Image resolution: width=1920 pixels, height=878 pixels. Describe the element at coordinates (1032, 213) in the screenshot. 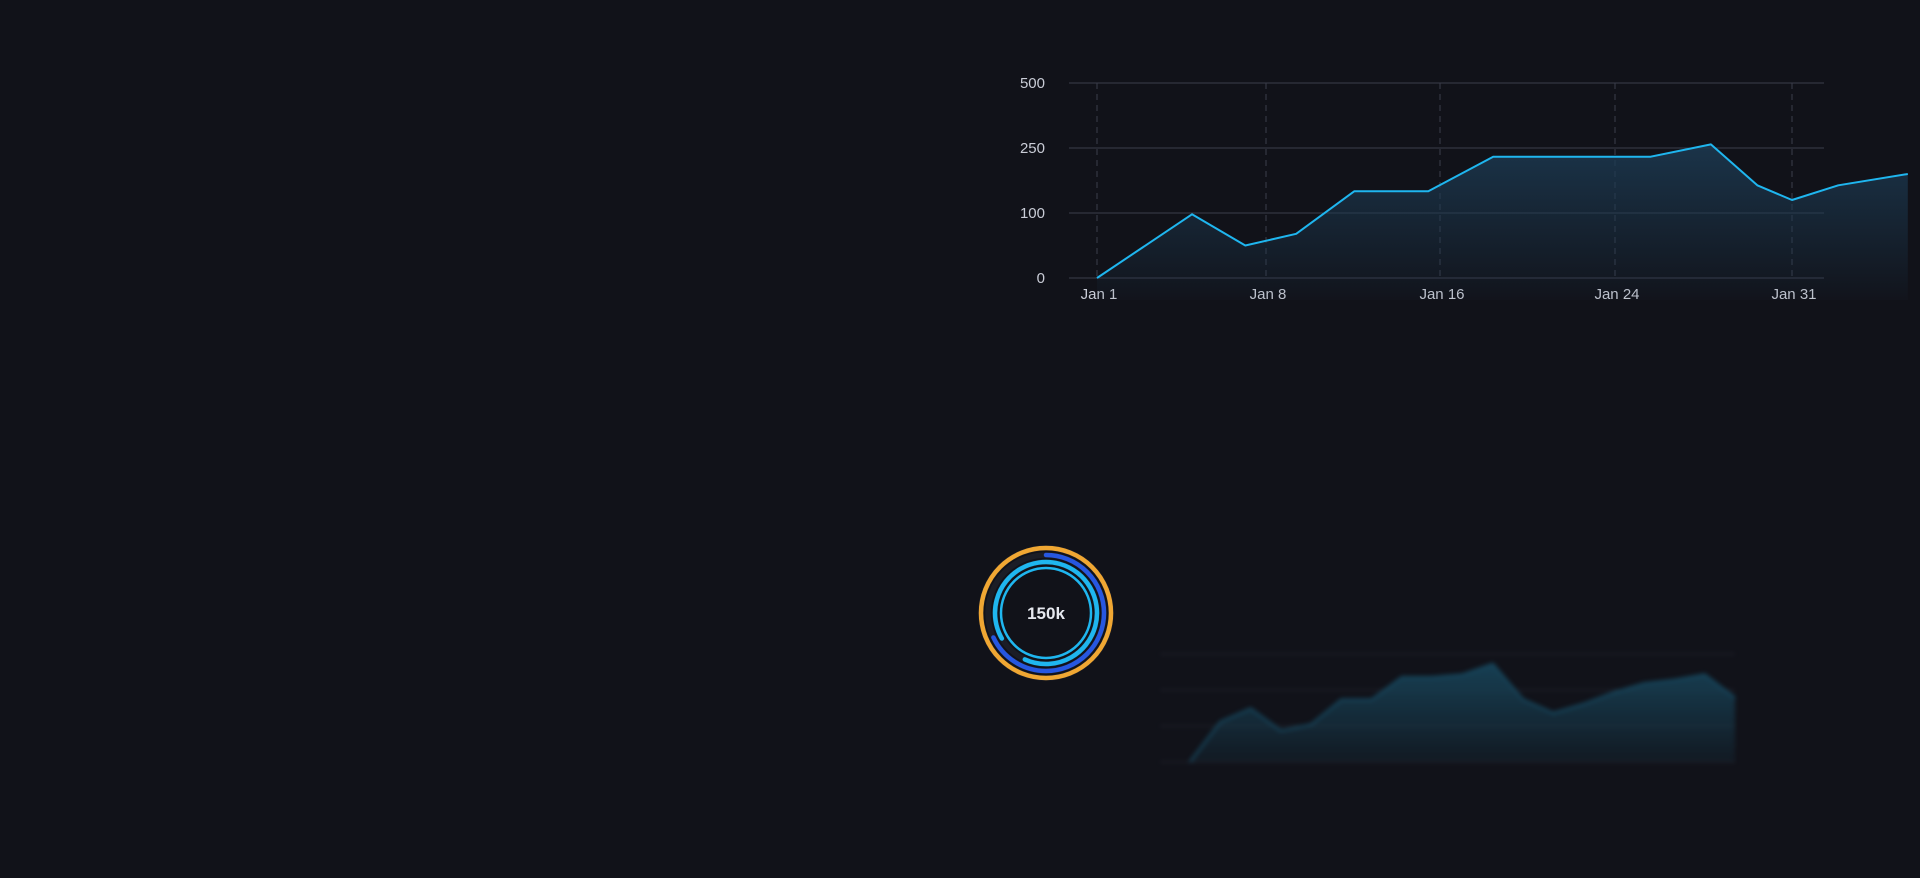

I see `y-tick-100: 100` at that location.